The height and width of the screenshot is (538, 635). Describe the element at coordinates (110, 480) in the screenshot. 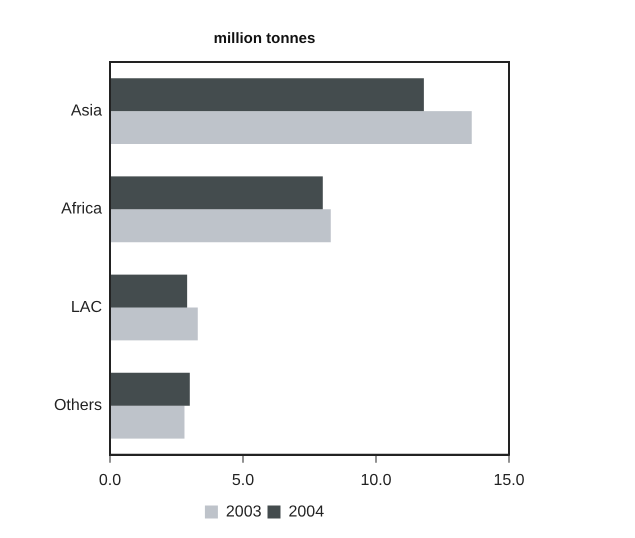

I see `x-tick-label: 0.0` at that location.